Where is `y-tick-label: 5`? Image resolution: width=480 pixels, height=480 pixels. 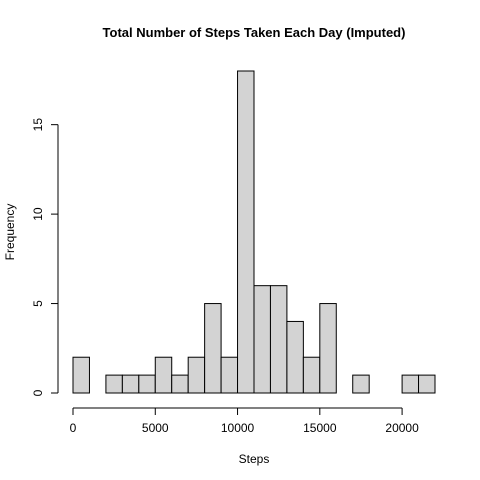
y-tick-label: 5 is located at coordinates (38, 303).